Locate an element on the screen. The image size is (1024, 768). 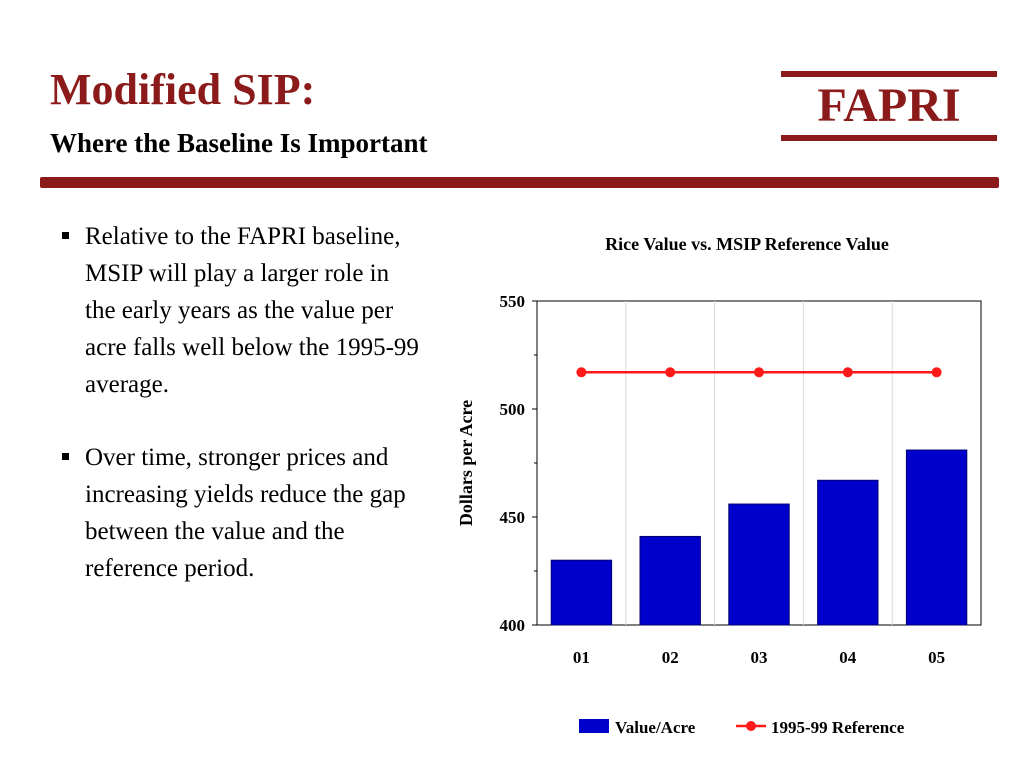
x-tick-label: 05 is located at coordinates (936, 657).